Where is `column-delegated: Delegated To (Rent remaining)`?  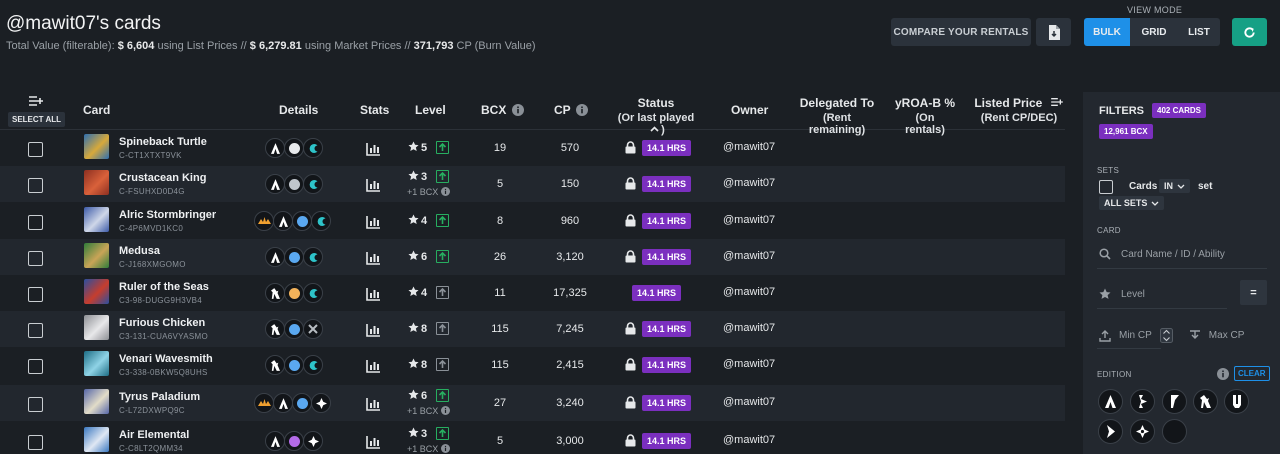
column-delegated: Delegated To (Rent remaining) is located at coordinates (837, 116).